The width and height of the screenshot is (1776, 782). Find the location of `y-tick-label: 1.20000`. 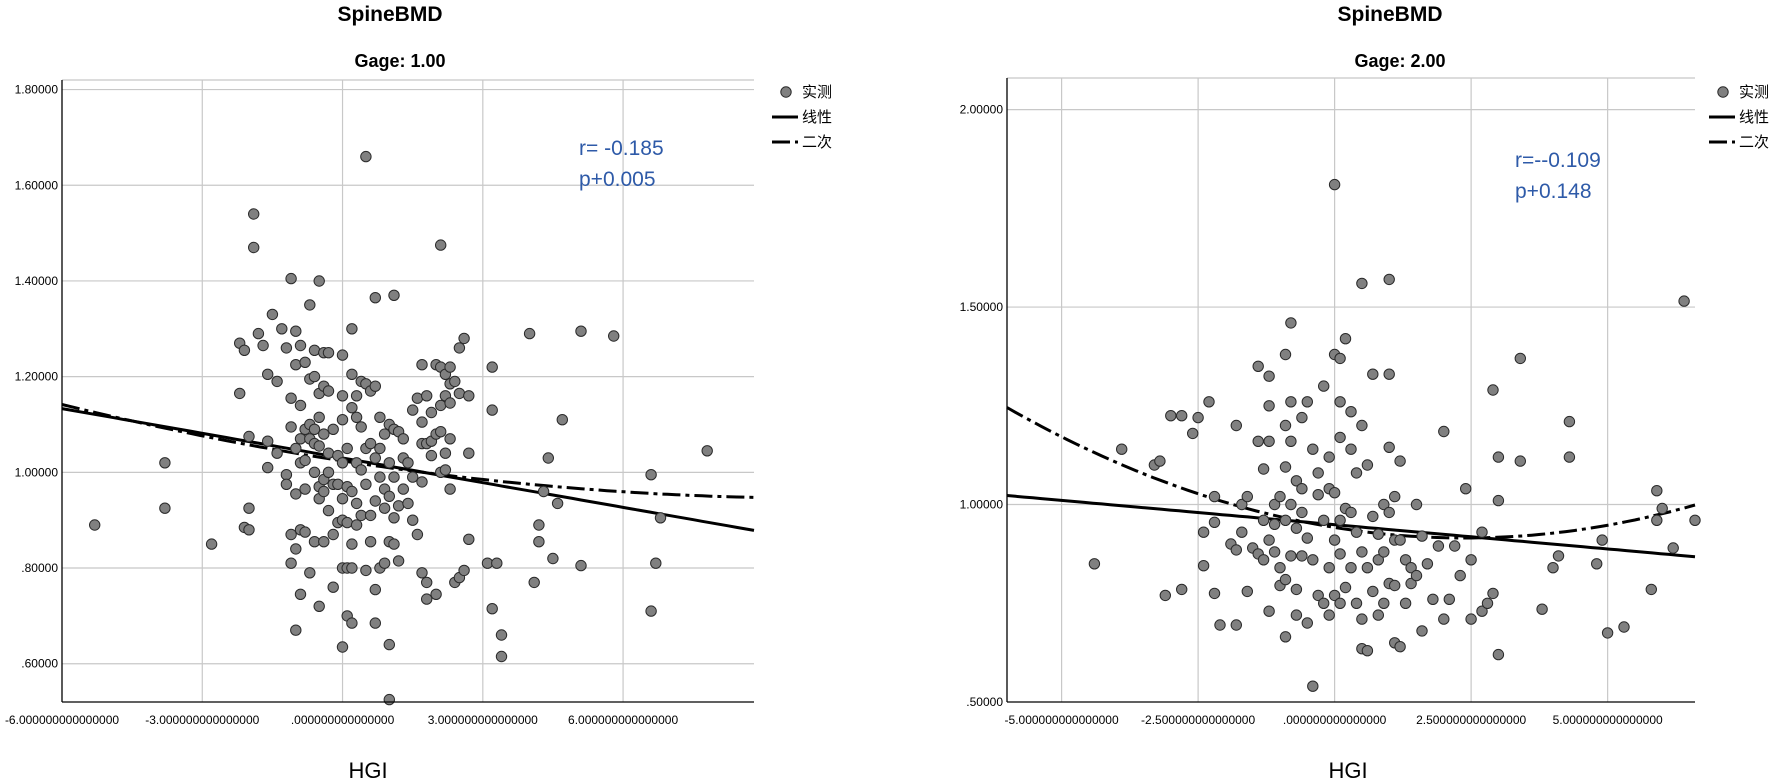

y-tick-label: 1.20000 is located at coordinates (37, 377).